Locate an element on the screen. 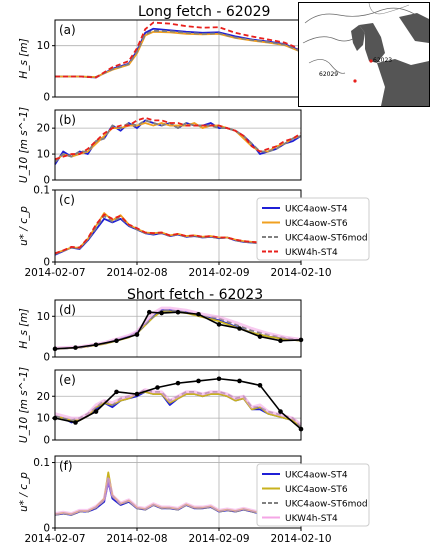 Image resolution: width=431 pixels, height=550 pixels. chart-title-long-fetch: Long fetch - 62029 is located at coordinates (204, 12).